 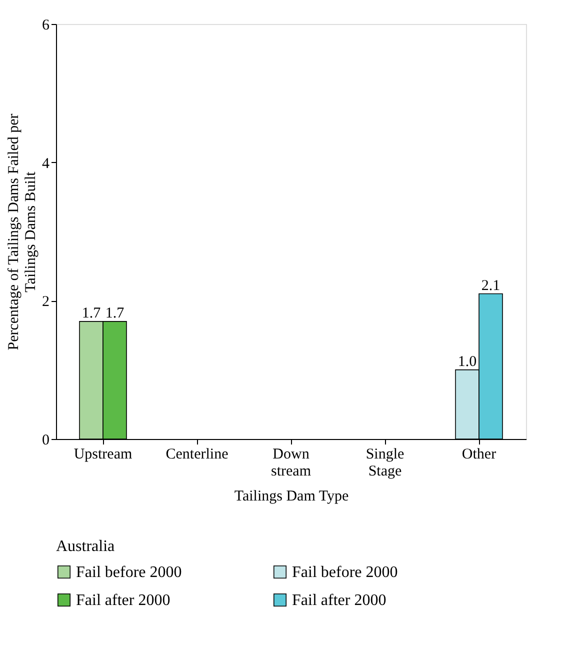 What do you see at coordinates (46, 302) in the screenshot?
I see `y-tick-label: 2` at bounding box center [46, 302].